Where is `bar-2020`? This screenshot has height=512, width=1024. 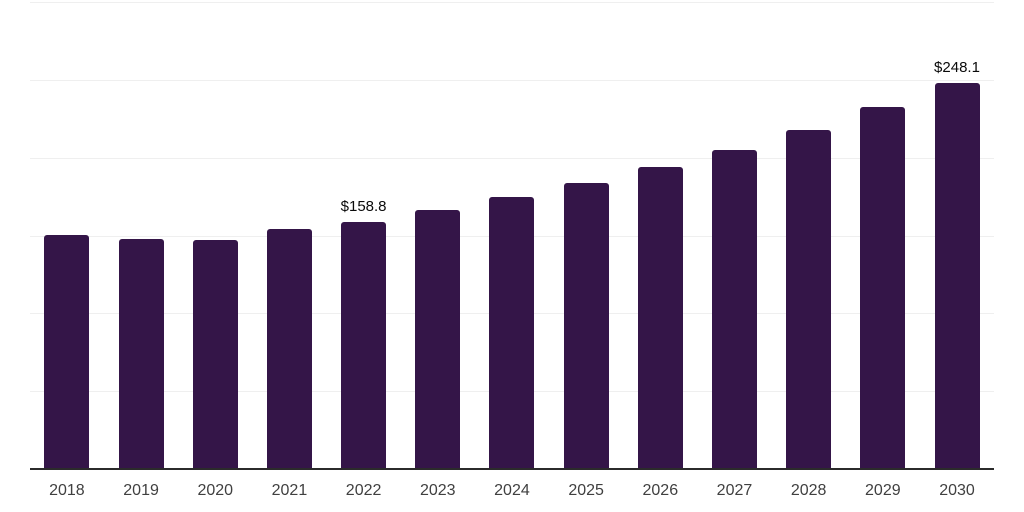
bar-2020 is located at coordinates (215, 354).